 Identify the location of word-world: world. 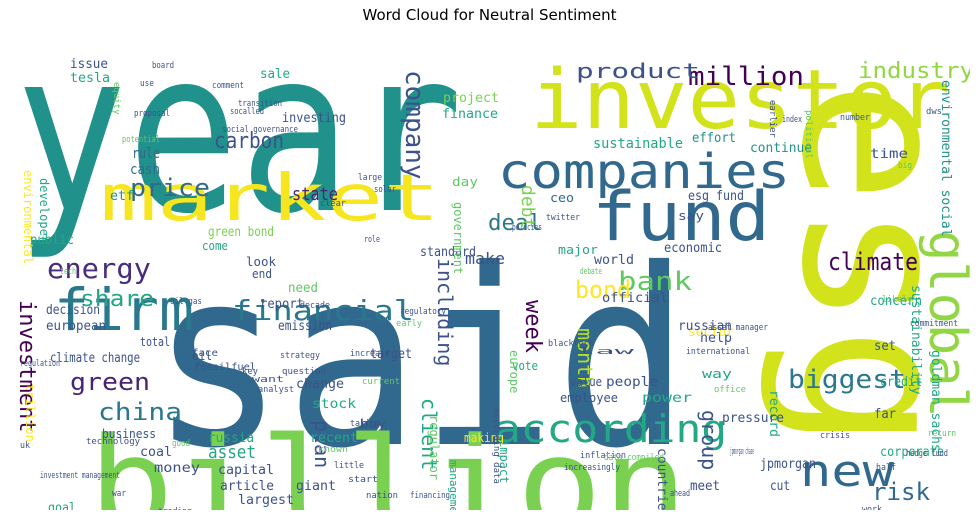
(614, 260).